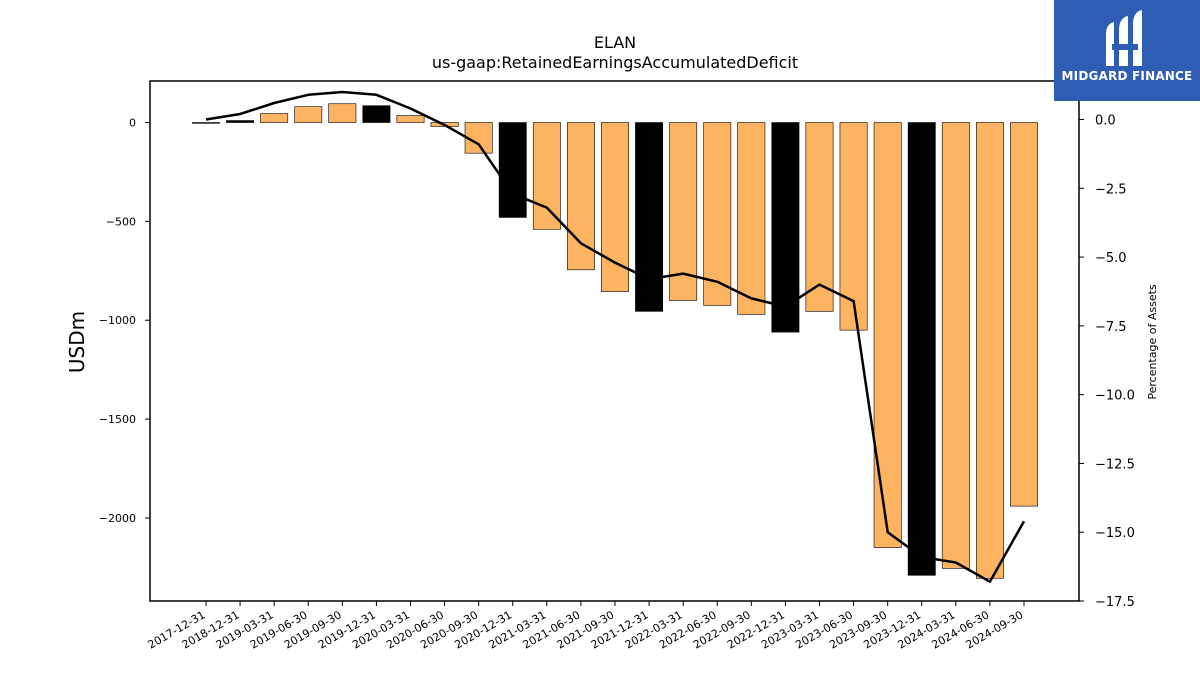  What do you see at coordinates (1115, 396) in the screenshot?
I see `y2-tick-label: −10.0` at bounding box center [1115, 396].